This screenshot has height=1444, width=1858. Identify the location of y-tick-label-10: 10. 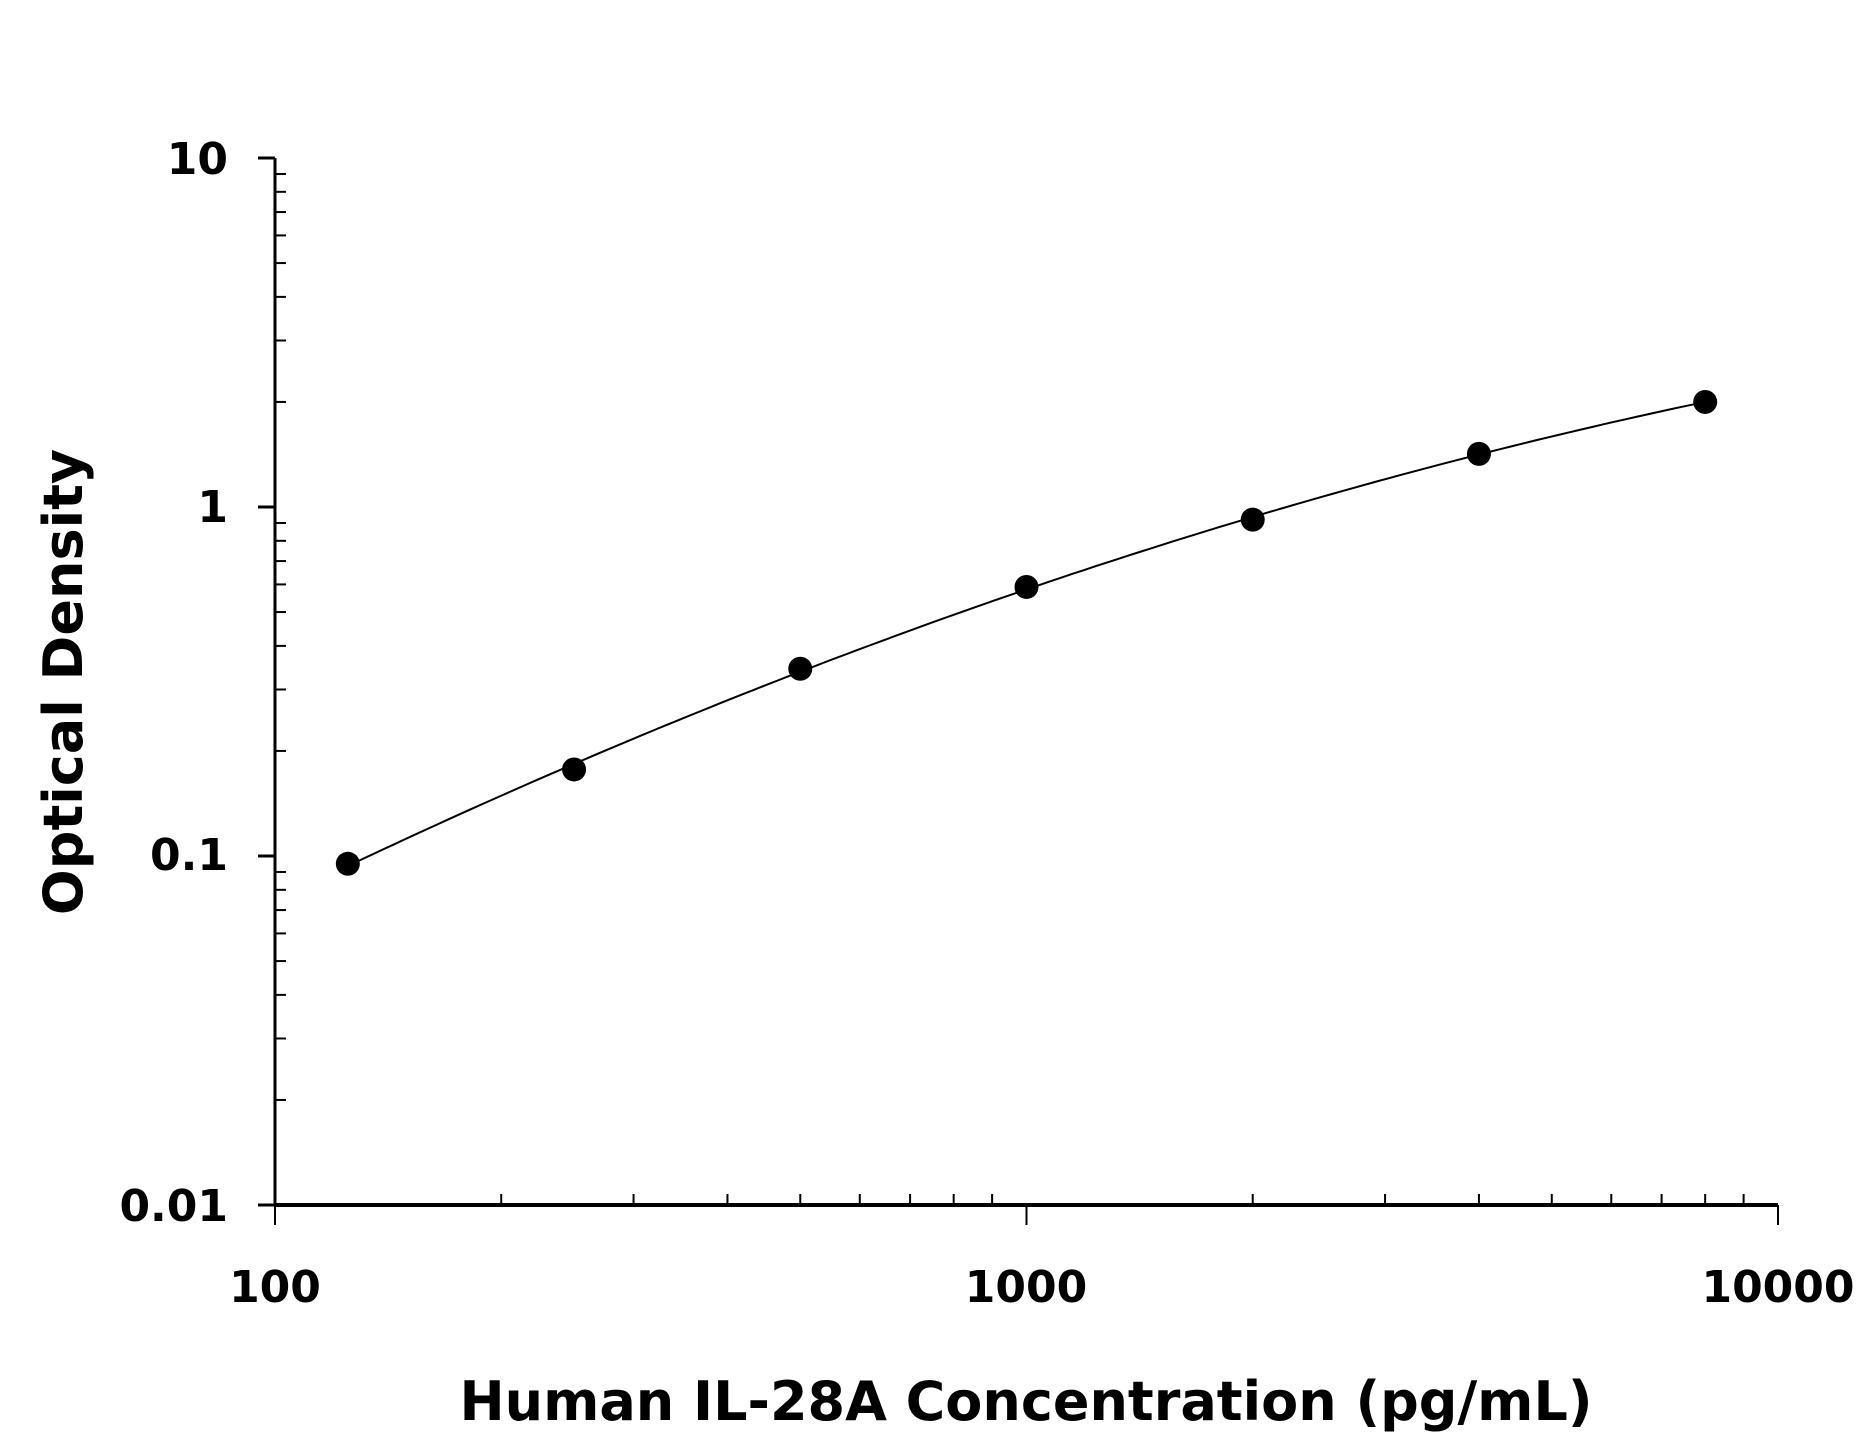
(197, 159).